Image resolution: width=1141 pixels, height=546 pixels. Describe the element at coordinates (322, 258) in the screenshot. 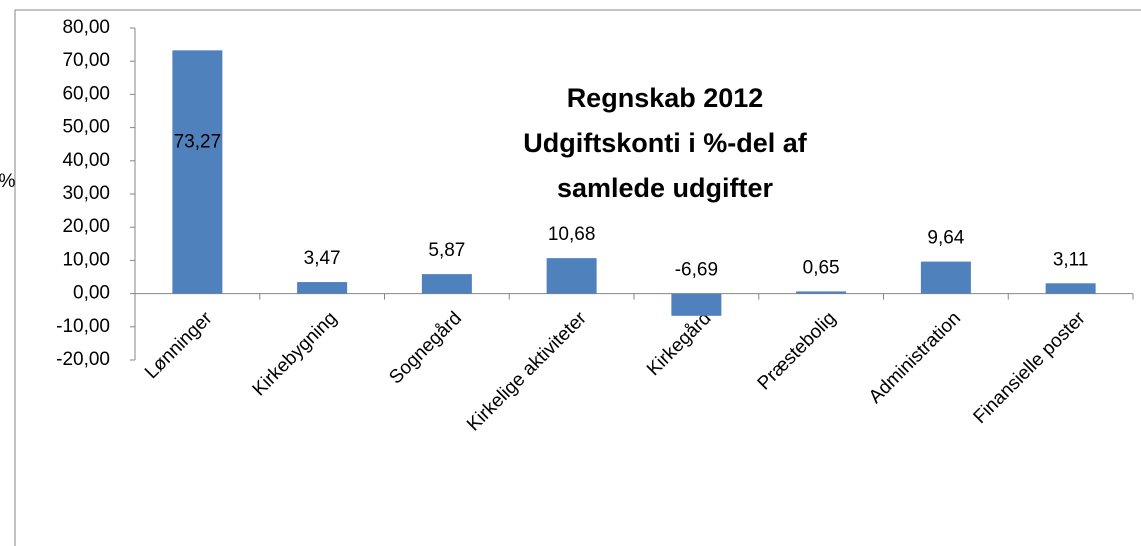

I see `data-label: 3,47` at that location.